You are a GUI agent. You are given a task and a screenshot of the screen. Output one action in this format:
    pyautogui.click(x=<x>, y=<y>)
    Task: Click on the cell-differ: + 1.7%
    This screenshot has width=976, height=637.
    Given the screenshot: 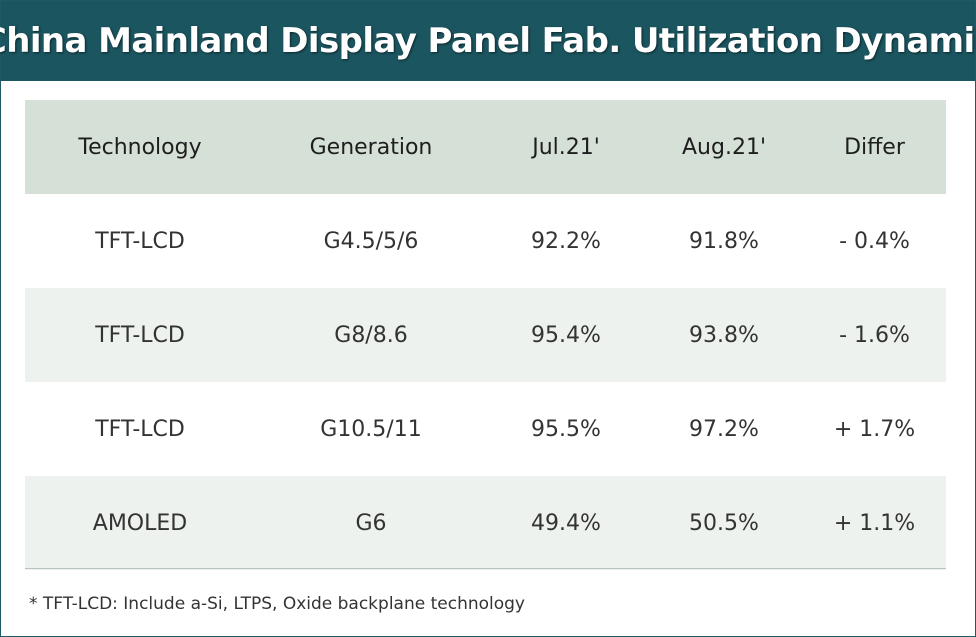 What is the action you would take?
    pyautogui.click(x=874, y=429)
    